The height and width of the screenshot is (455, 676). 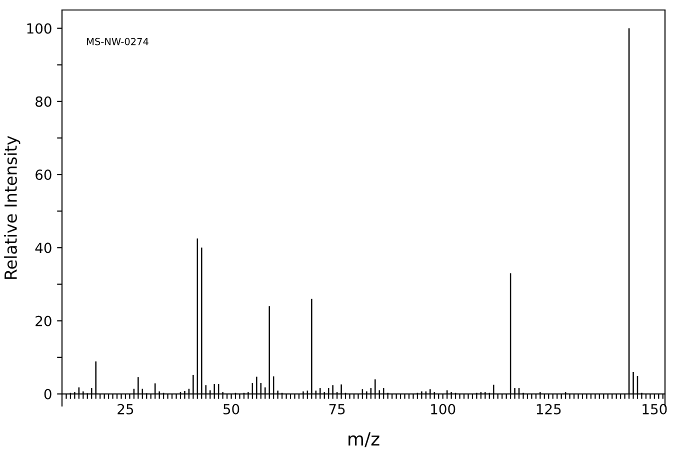 I want to click on annotation: MS-NW-0274, so click(x=117, y=42).